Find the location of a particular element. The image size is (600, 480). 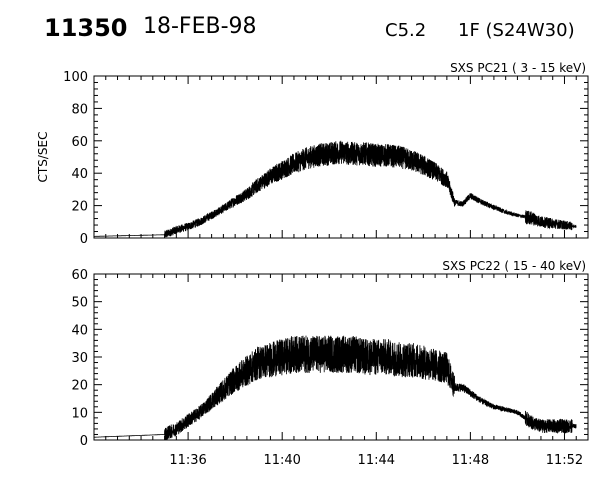

flare-class: C5.2 is located at coordinates (406, 30).